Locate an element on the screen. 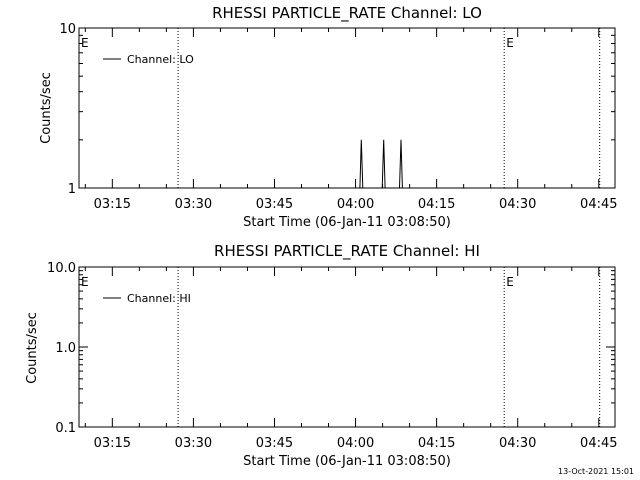 This screenshot has width=640, height=480. chart-2-xtick-label: 04:15 is located at coordinates (436, 443).